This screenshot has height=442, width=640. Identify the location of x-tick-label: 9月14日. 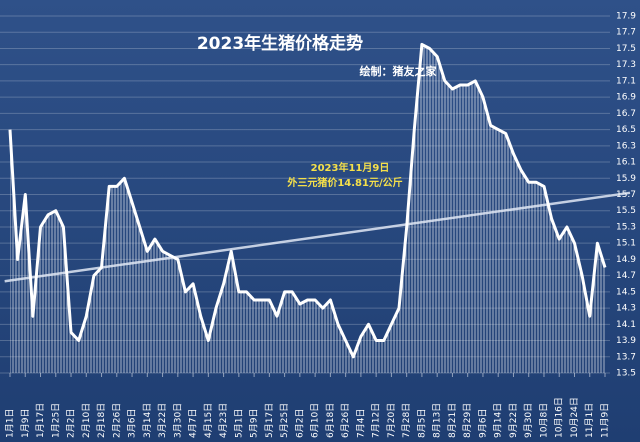
(498, 420).